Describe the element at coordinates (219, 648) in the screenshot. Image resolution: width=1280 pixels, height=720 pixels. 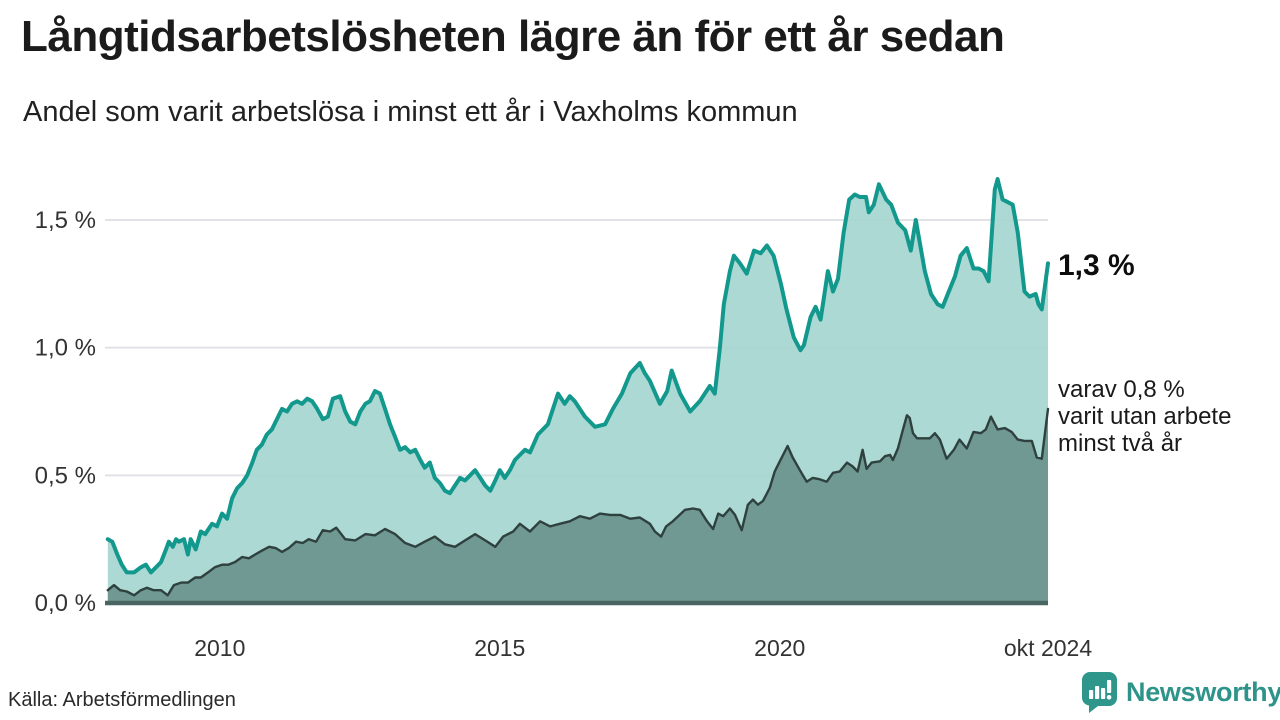
I see `x-axis-tick-label: 2010` at that location.